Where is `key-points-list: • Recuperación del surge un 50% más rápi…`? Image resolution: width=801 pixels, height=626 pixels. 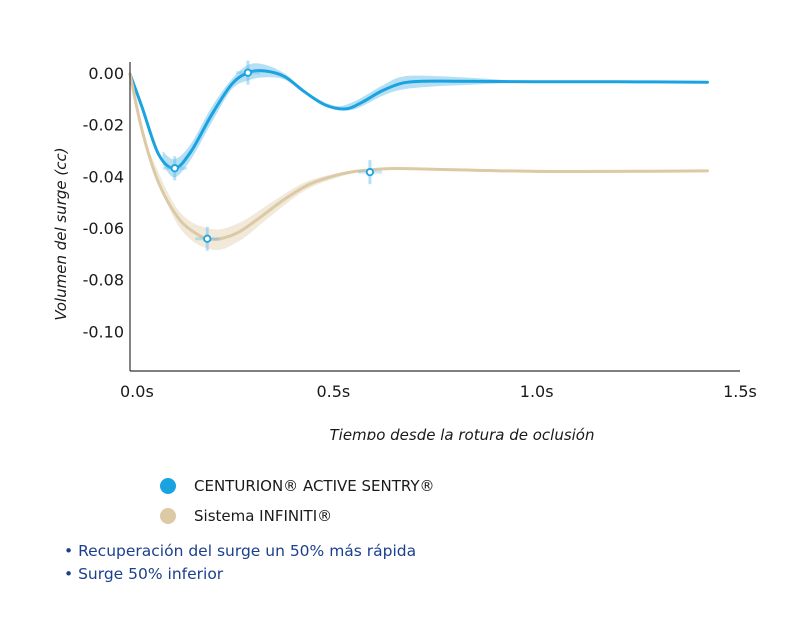 key-points-list: • Recuperación del surge un 50% más rápi… is located at coordinates (240, 563).